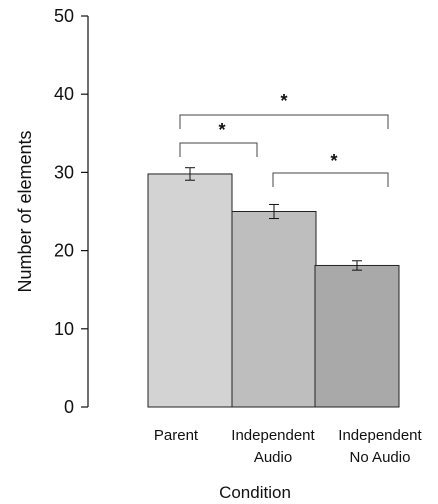  What do you see at coordinates (255, 492) in the screenshot?
I see `x-axis-title: Condition` at bounding box center [255, 492].